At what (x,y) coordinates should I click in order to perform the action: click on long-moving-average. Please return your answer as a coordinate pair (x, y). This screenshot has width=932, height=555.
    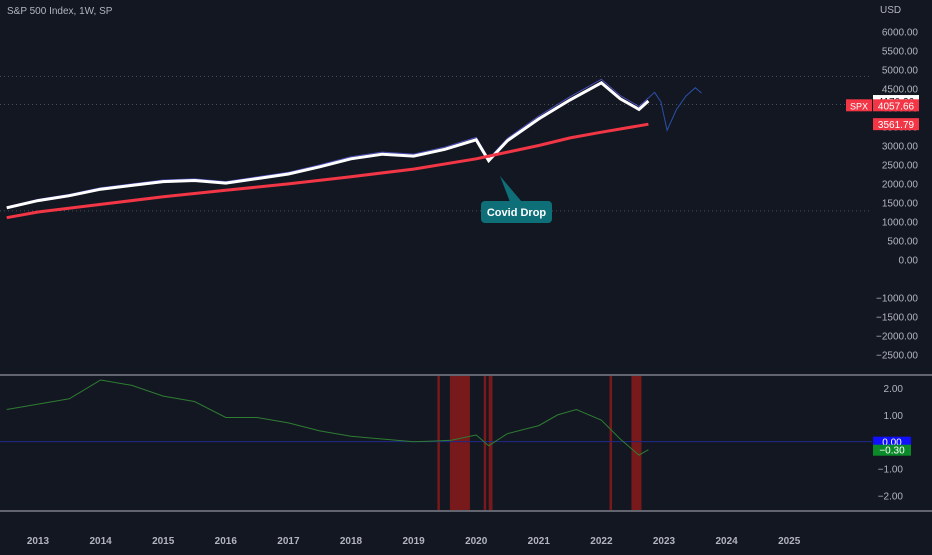
    Looking at the image, I should click on (327, 171).